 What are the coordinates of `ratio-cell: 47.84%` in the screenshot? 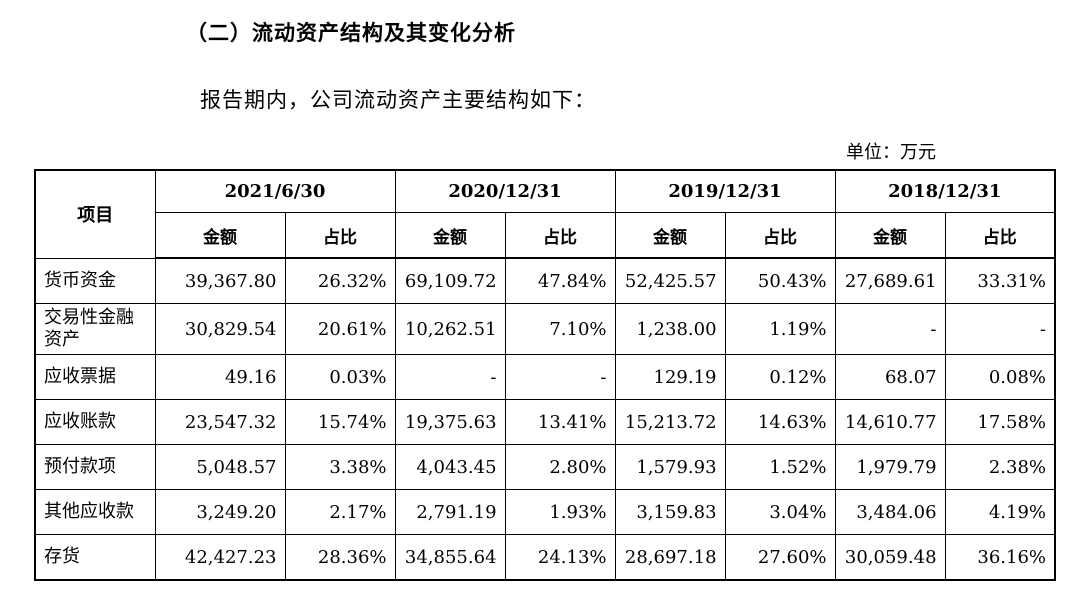 It's located at (560, 280).